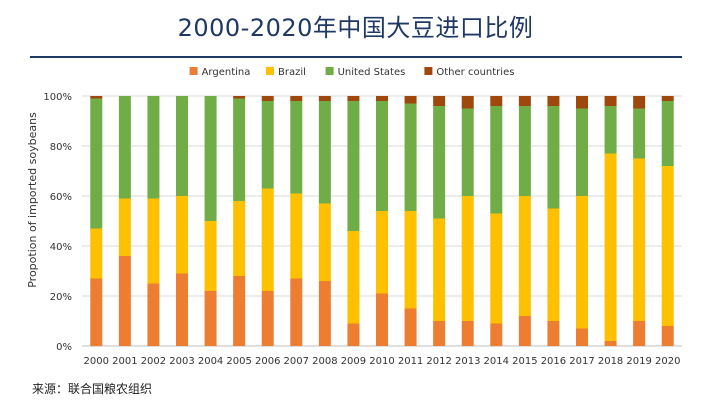  Describe the element at coordinates (96, 253) in the screenshot. I see `bar-brazil-2000` at that location.